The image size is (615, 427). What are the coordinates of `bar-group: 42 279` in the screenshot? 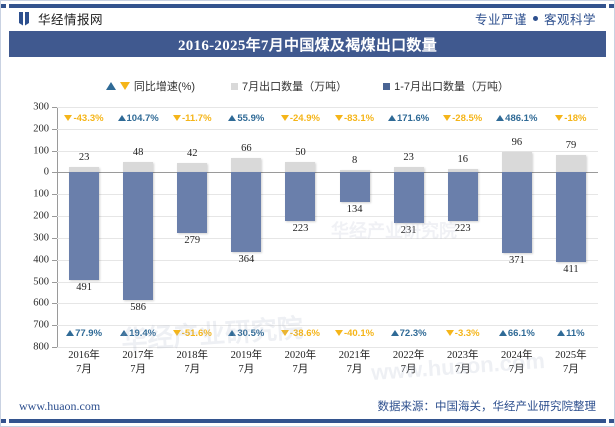 It's located at (192, 227).